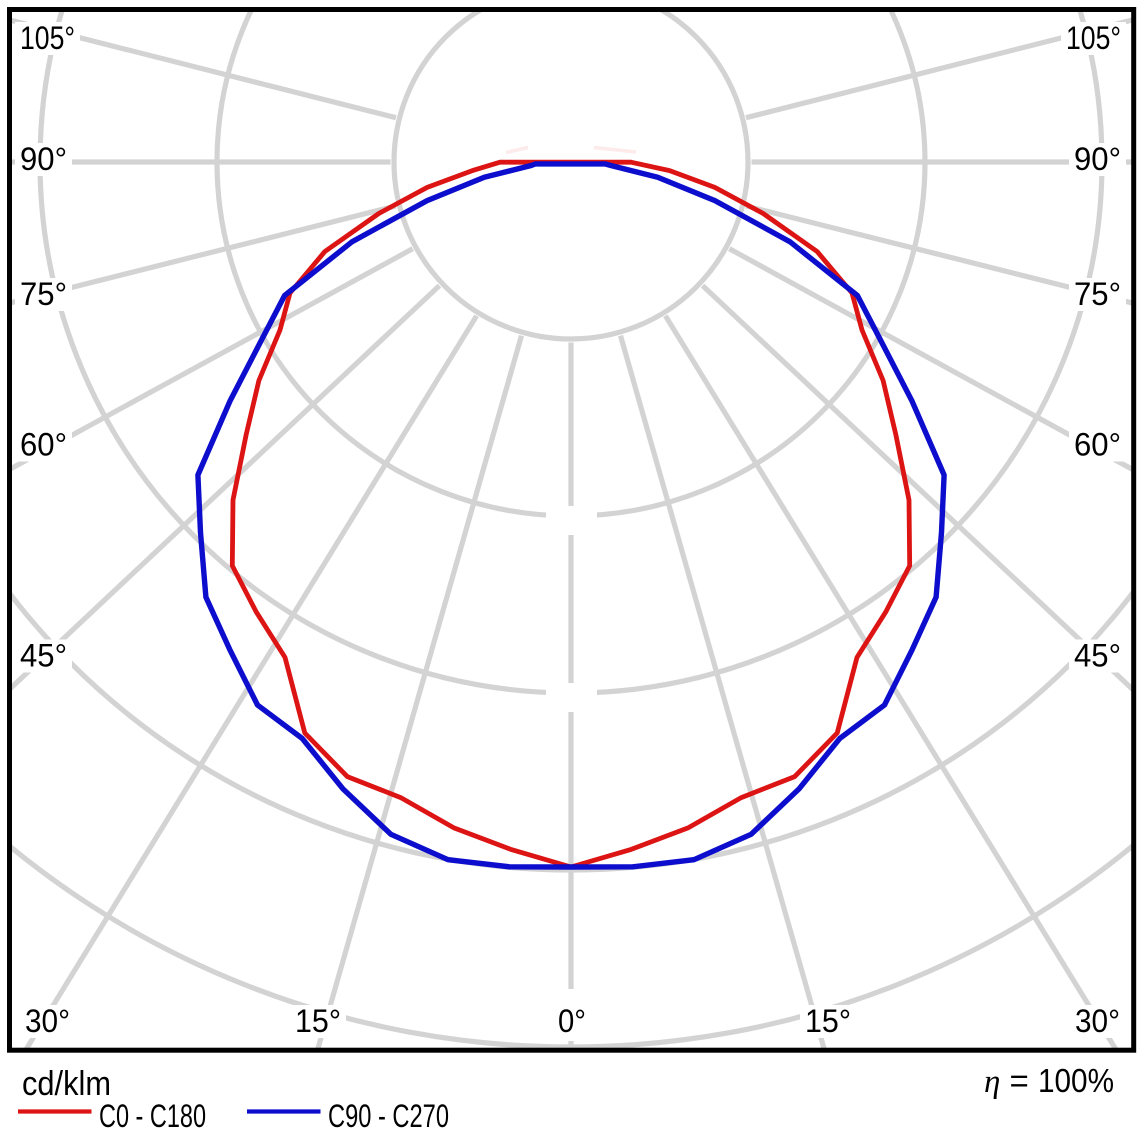 Image resolution: width=1142 pixels, height=1132 pixels. Describe the element at coordinates (572, 1021) in the screenshot. I see `svg-text: 0°` at that location.